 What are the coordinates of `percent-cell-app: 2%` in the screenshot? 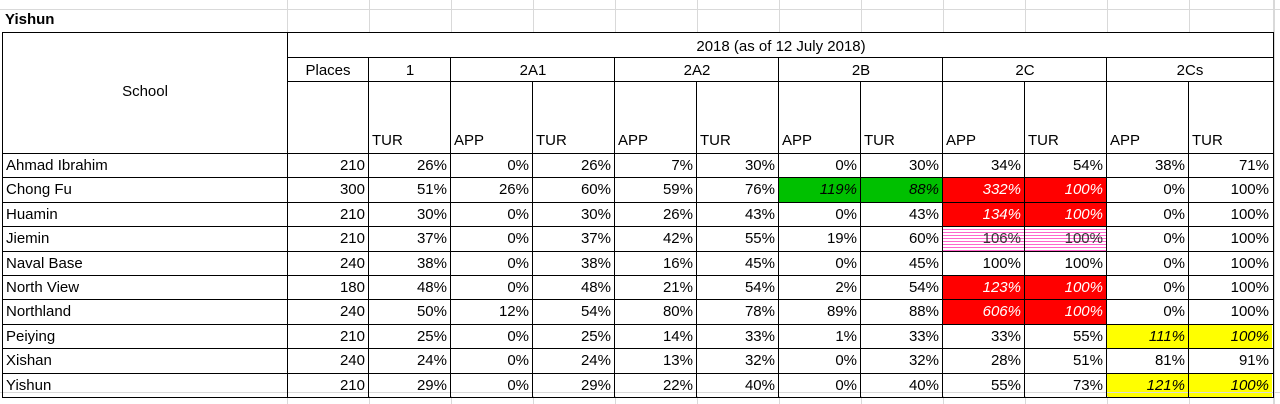 It's located at (846, 287).